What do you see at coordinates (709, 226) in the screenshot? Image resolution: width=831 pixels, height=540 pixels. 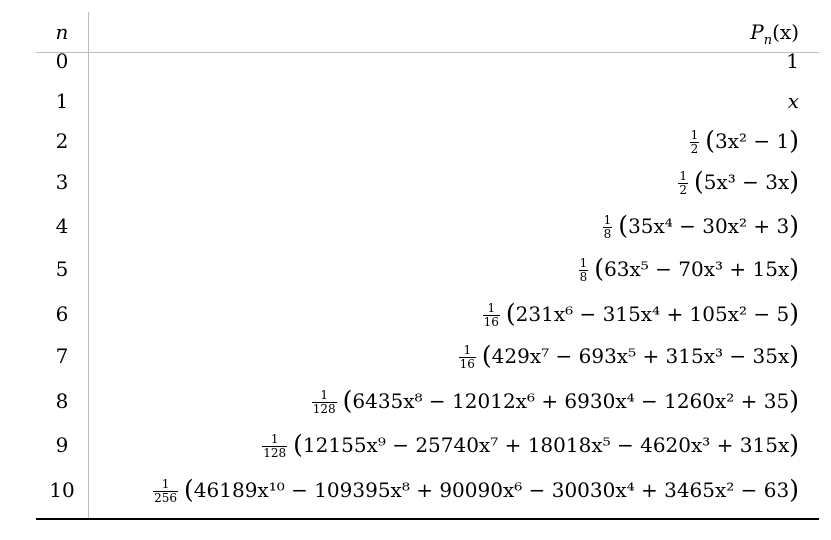 I see `polynomial-expression: 35x⁴ − 30x² + 3` at bounding box center [709, 226].